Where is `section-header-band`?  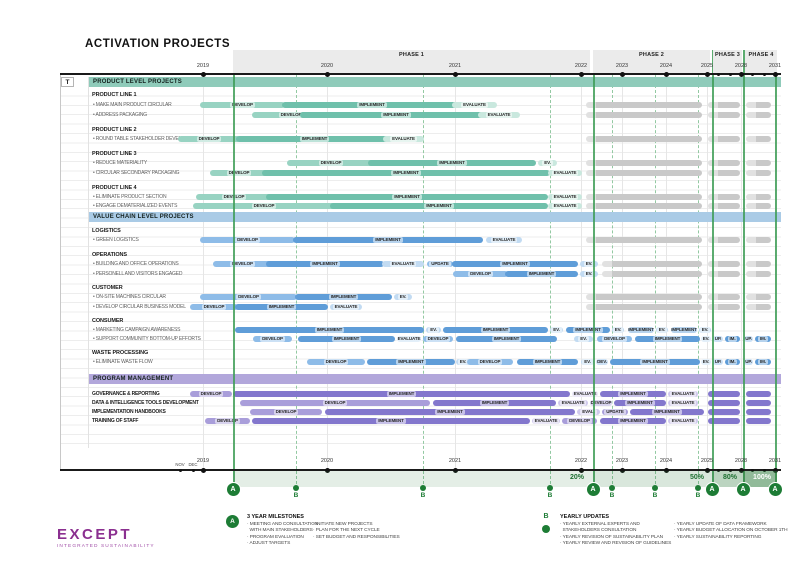 section-header-band is located at coordinates (435, 379).